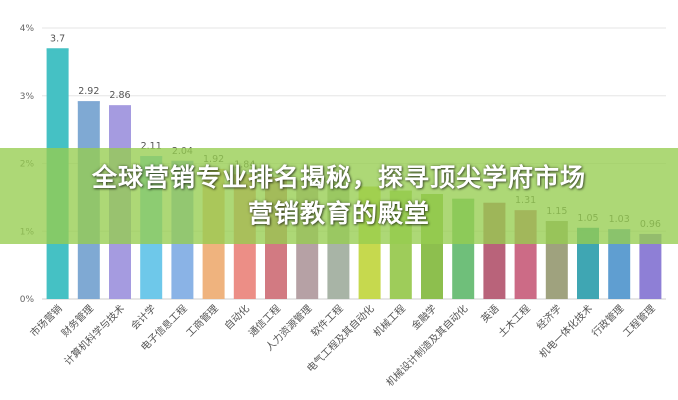  Describe the element at coordinates (143, 317) in the screenshot. I see `category-label: 会计学` at that location.